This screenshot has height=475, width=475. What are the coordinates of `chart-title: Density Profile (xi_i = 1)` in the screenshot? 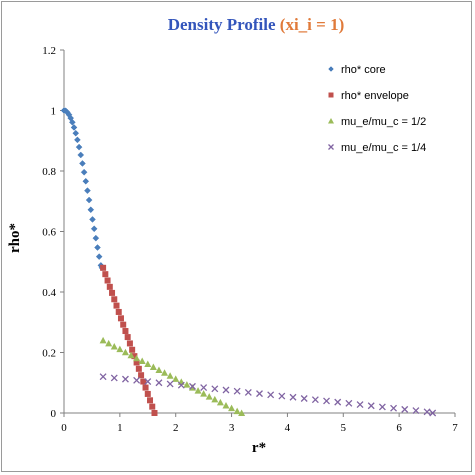 It's located at (256, 24).